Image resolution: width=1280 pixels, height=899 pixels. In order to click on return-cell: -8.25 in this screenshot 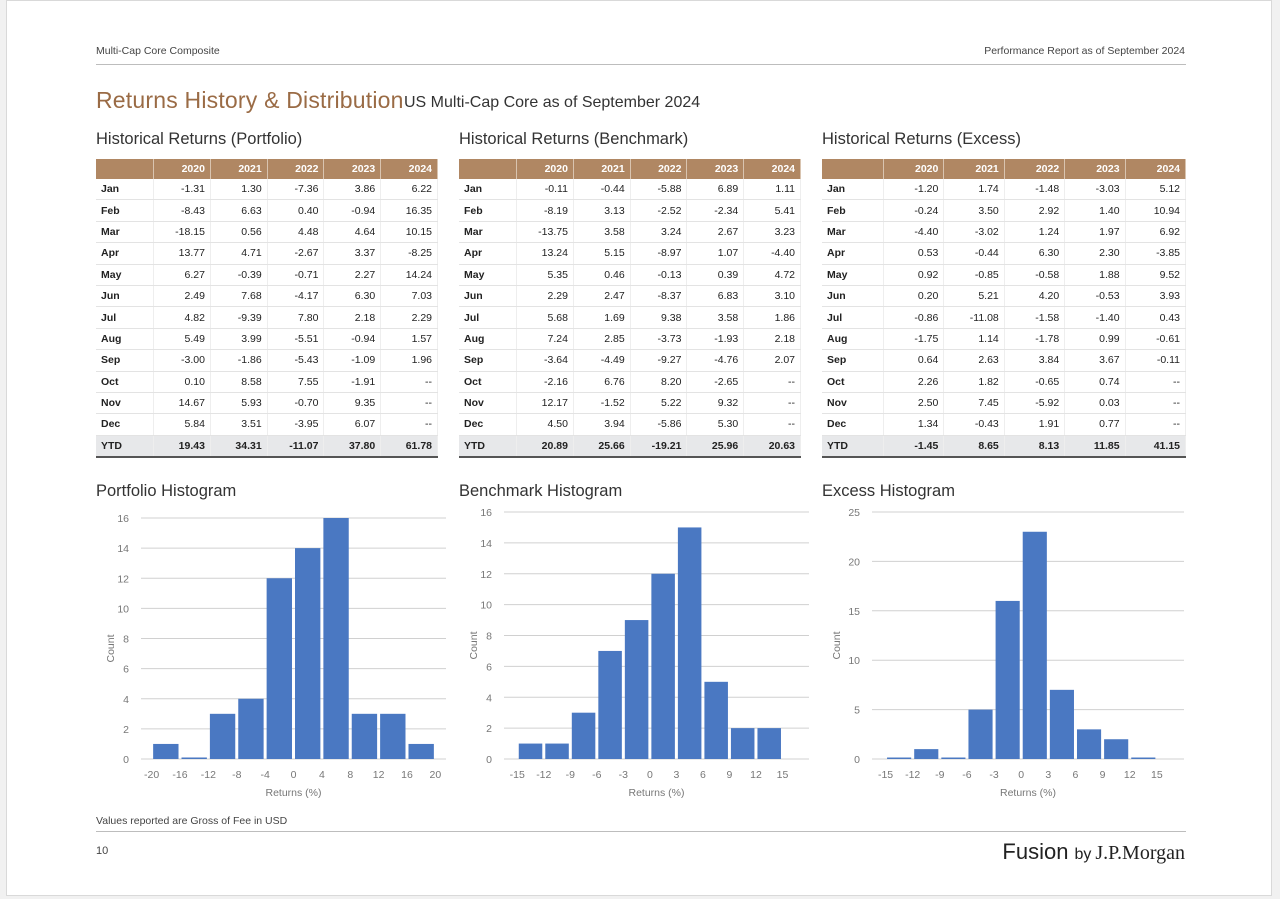, I will do `click(409, 253)`.